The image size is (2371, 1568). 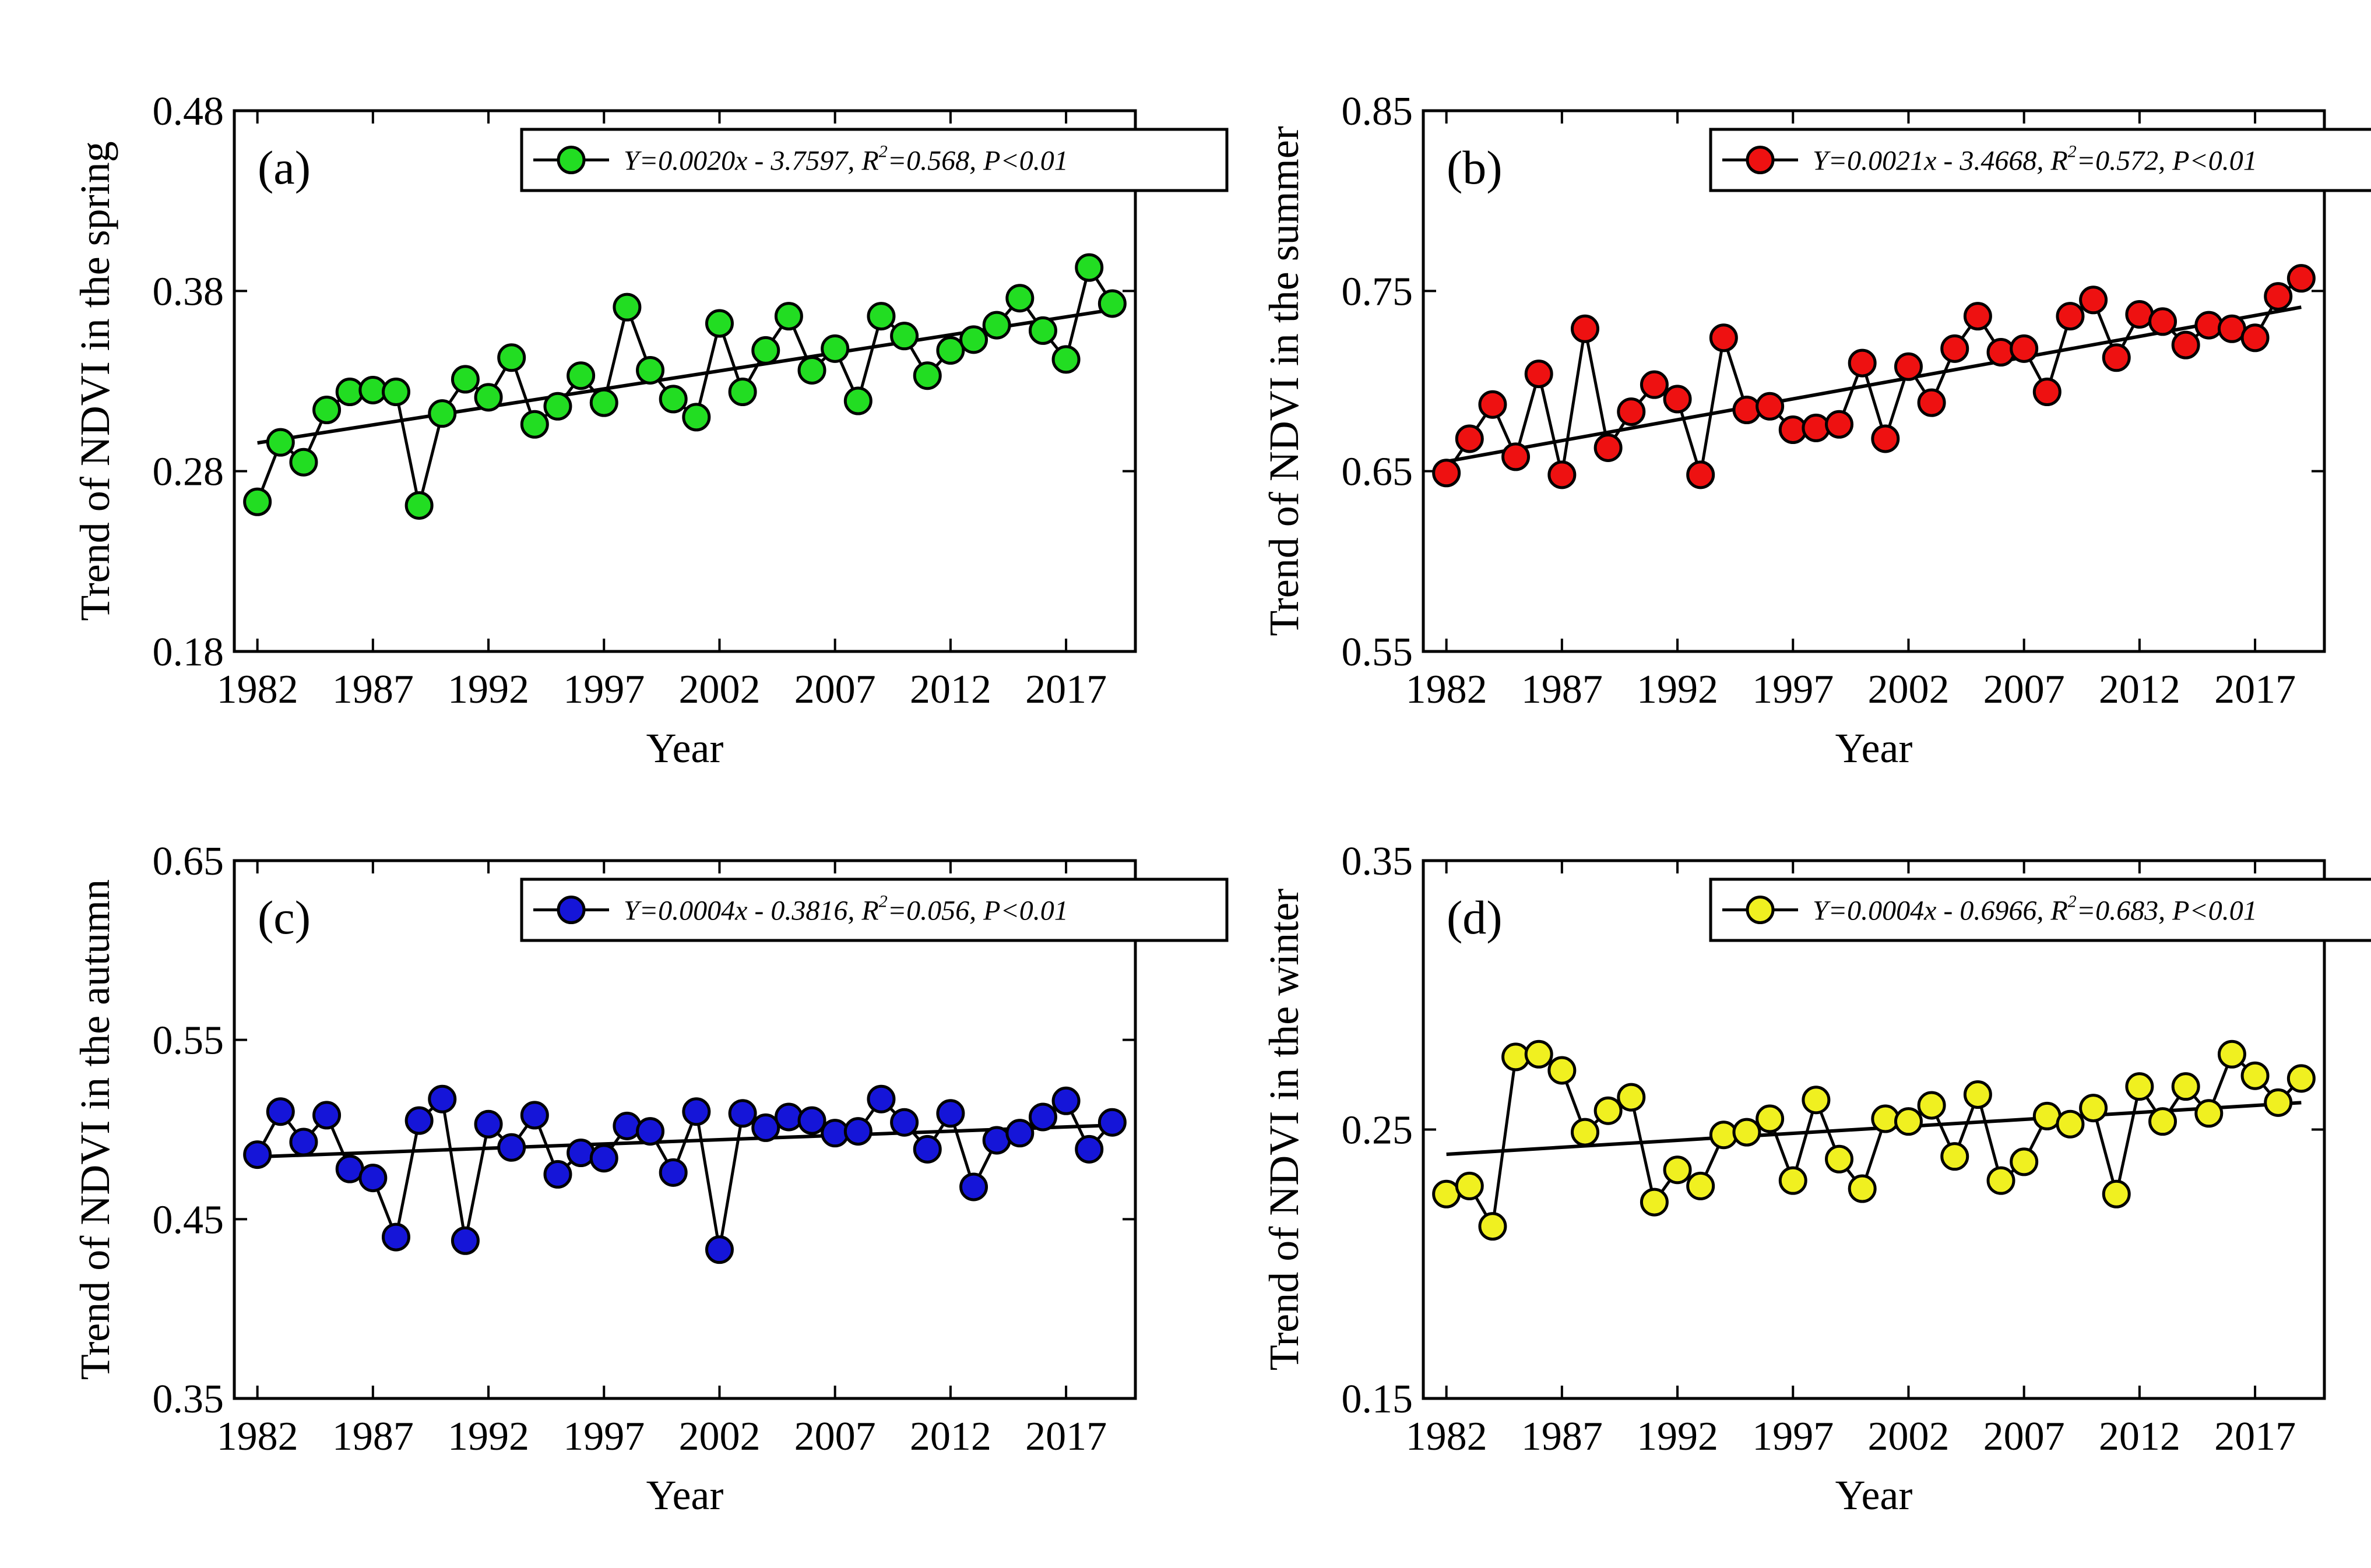 I want to click on x-tick-label: 2017, so click(x=1066, y=689).